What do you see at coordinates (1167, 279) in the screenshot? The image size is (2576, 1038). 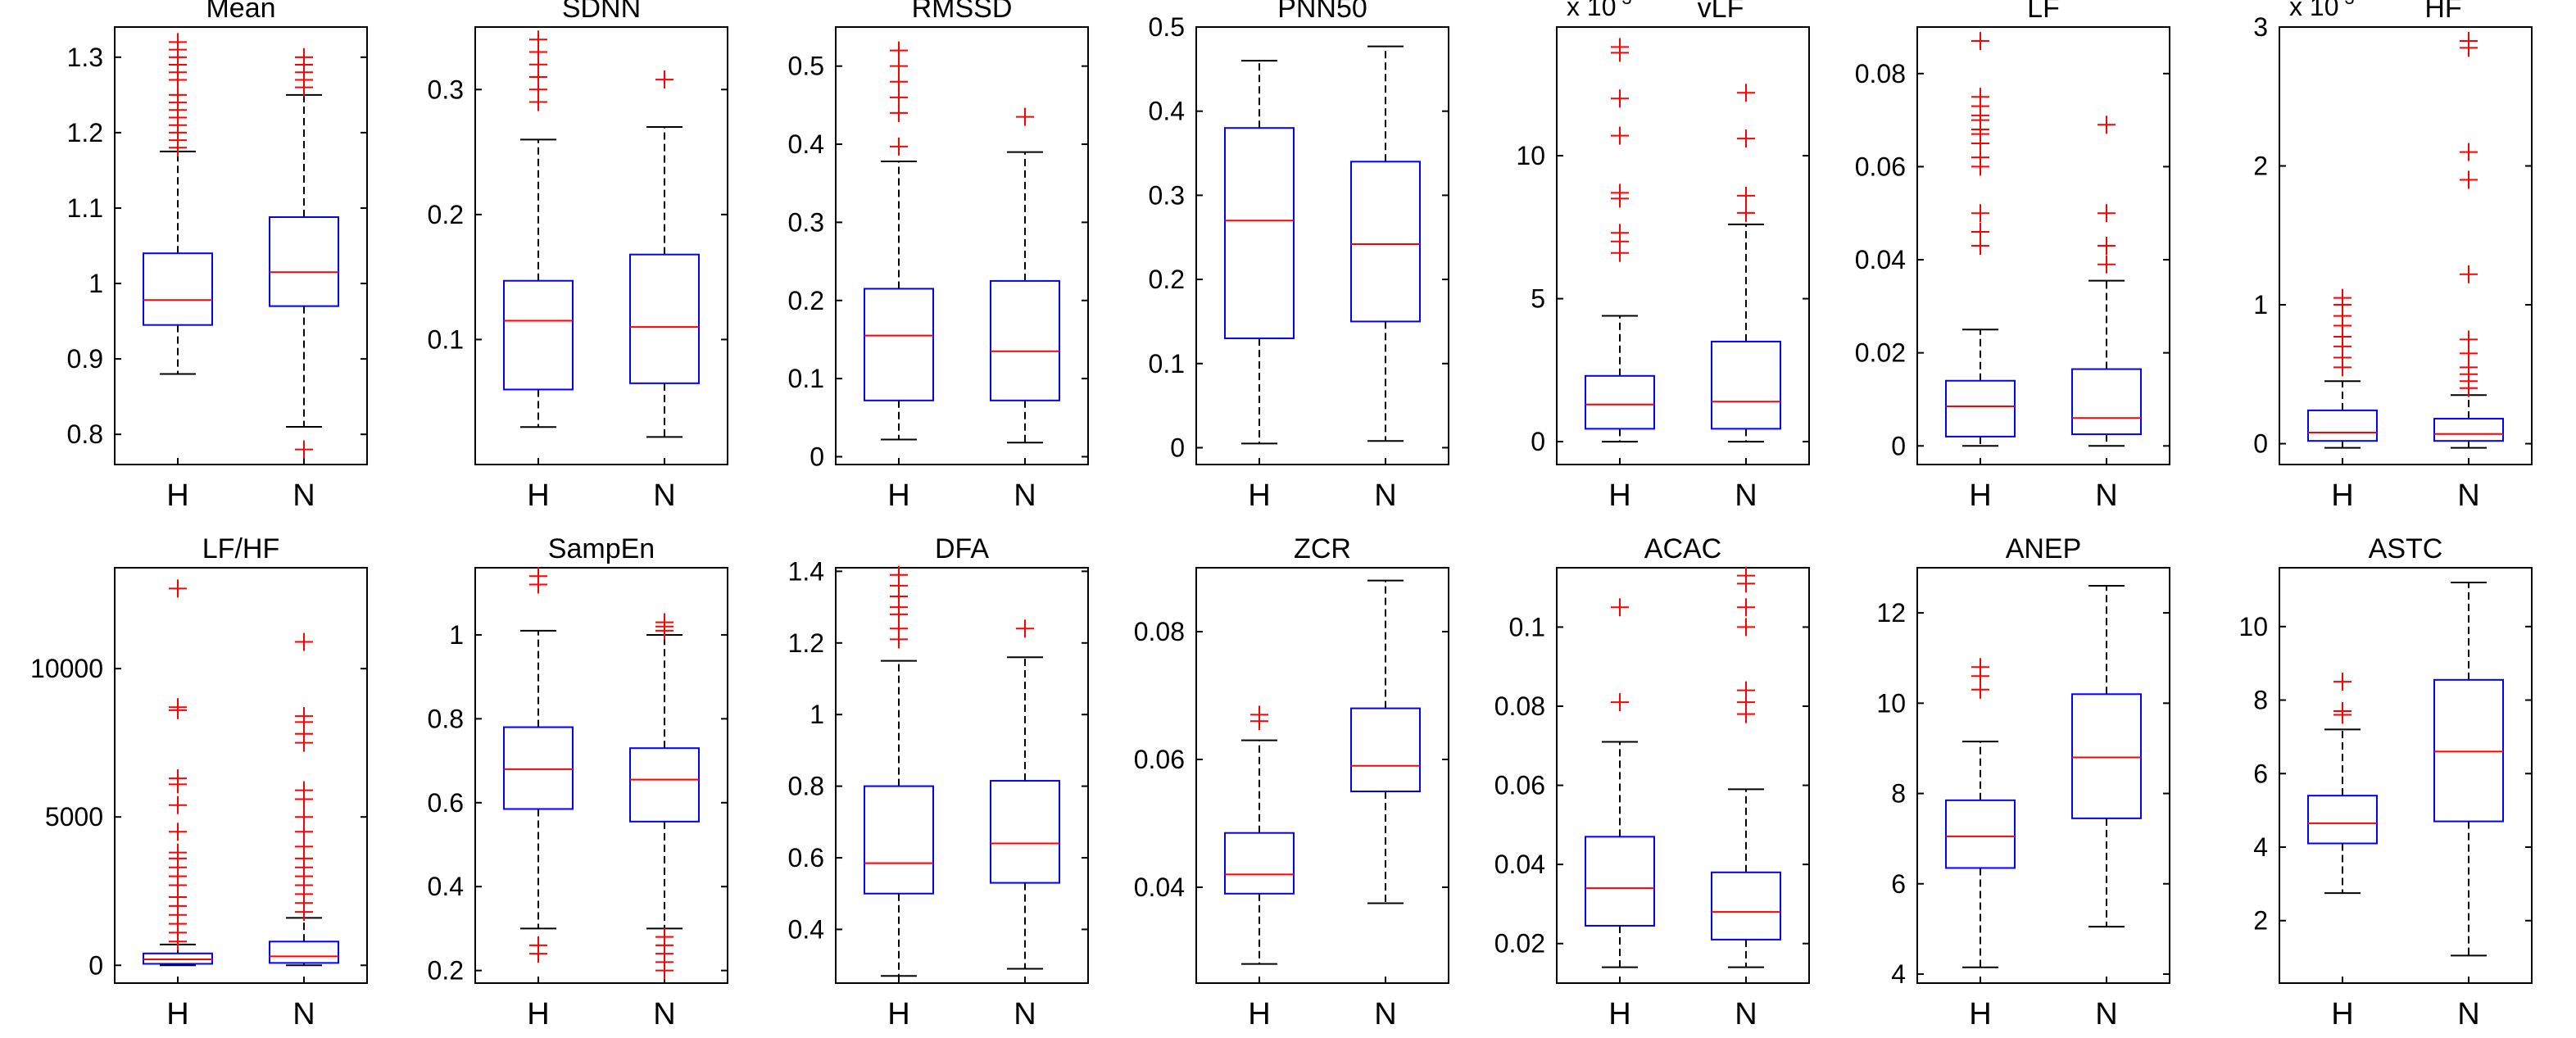 I see `y-tick-label: 0.2` at bounding box center [1167, 279].